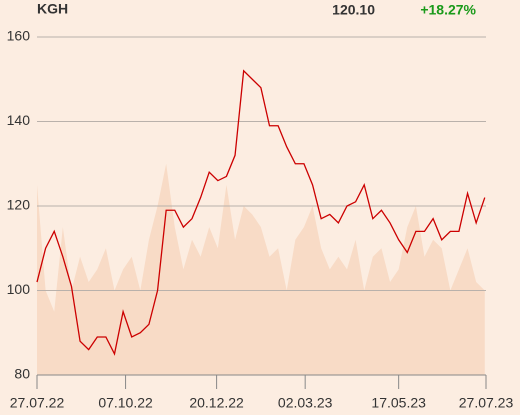 The image size is (520, 415). What do you see at coordinates (37, 403) in the screenshot?
I see `x-tick-label: 27.07.22` at bounding box center [37, 403].